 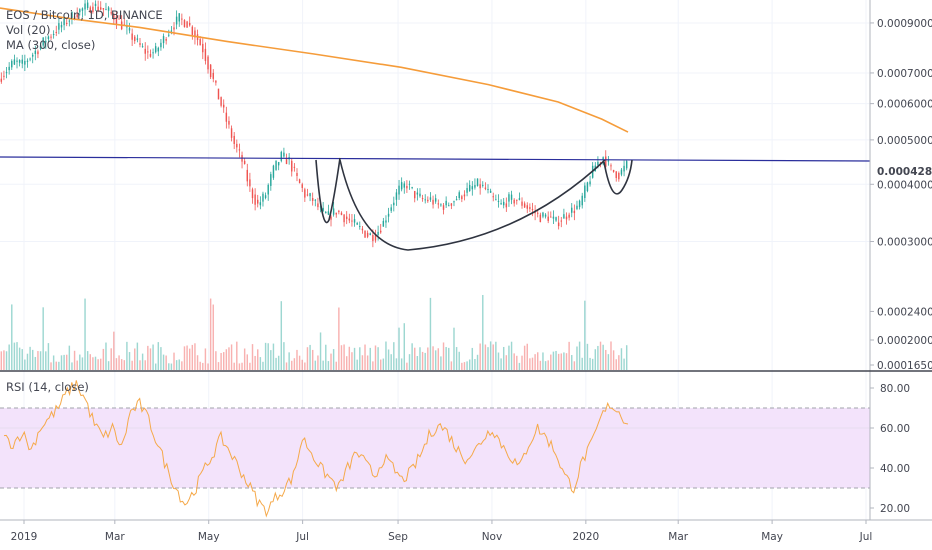 What do you see at coordinates (895, 469) in the screenshot?
I see `rsi-tick-label: 40.00` at bounding box center [895, 469].